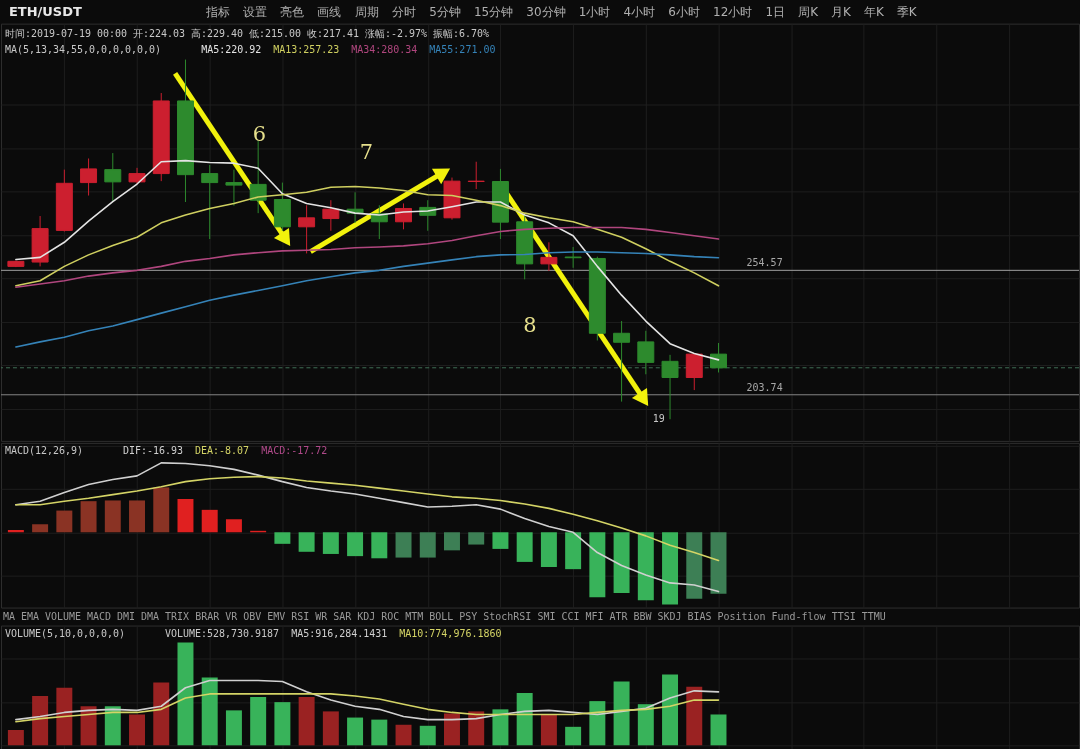  I want to click on text: MA5:916,284.1431, so click(339, 633).